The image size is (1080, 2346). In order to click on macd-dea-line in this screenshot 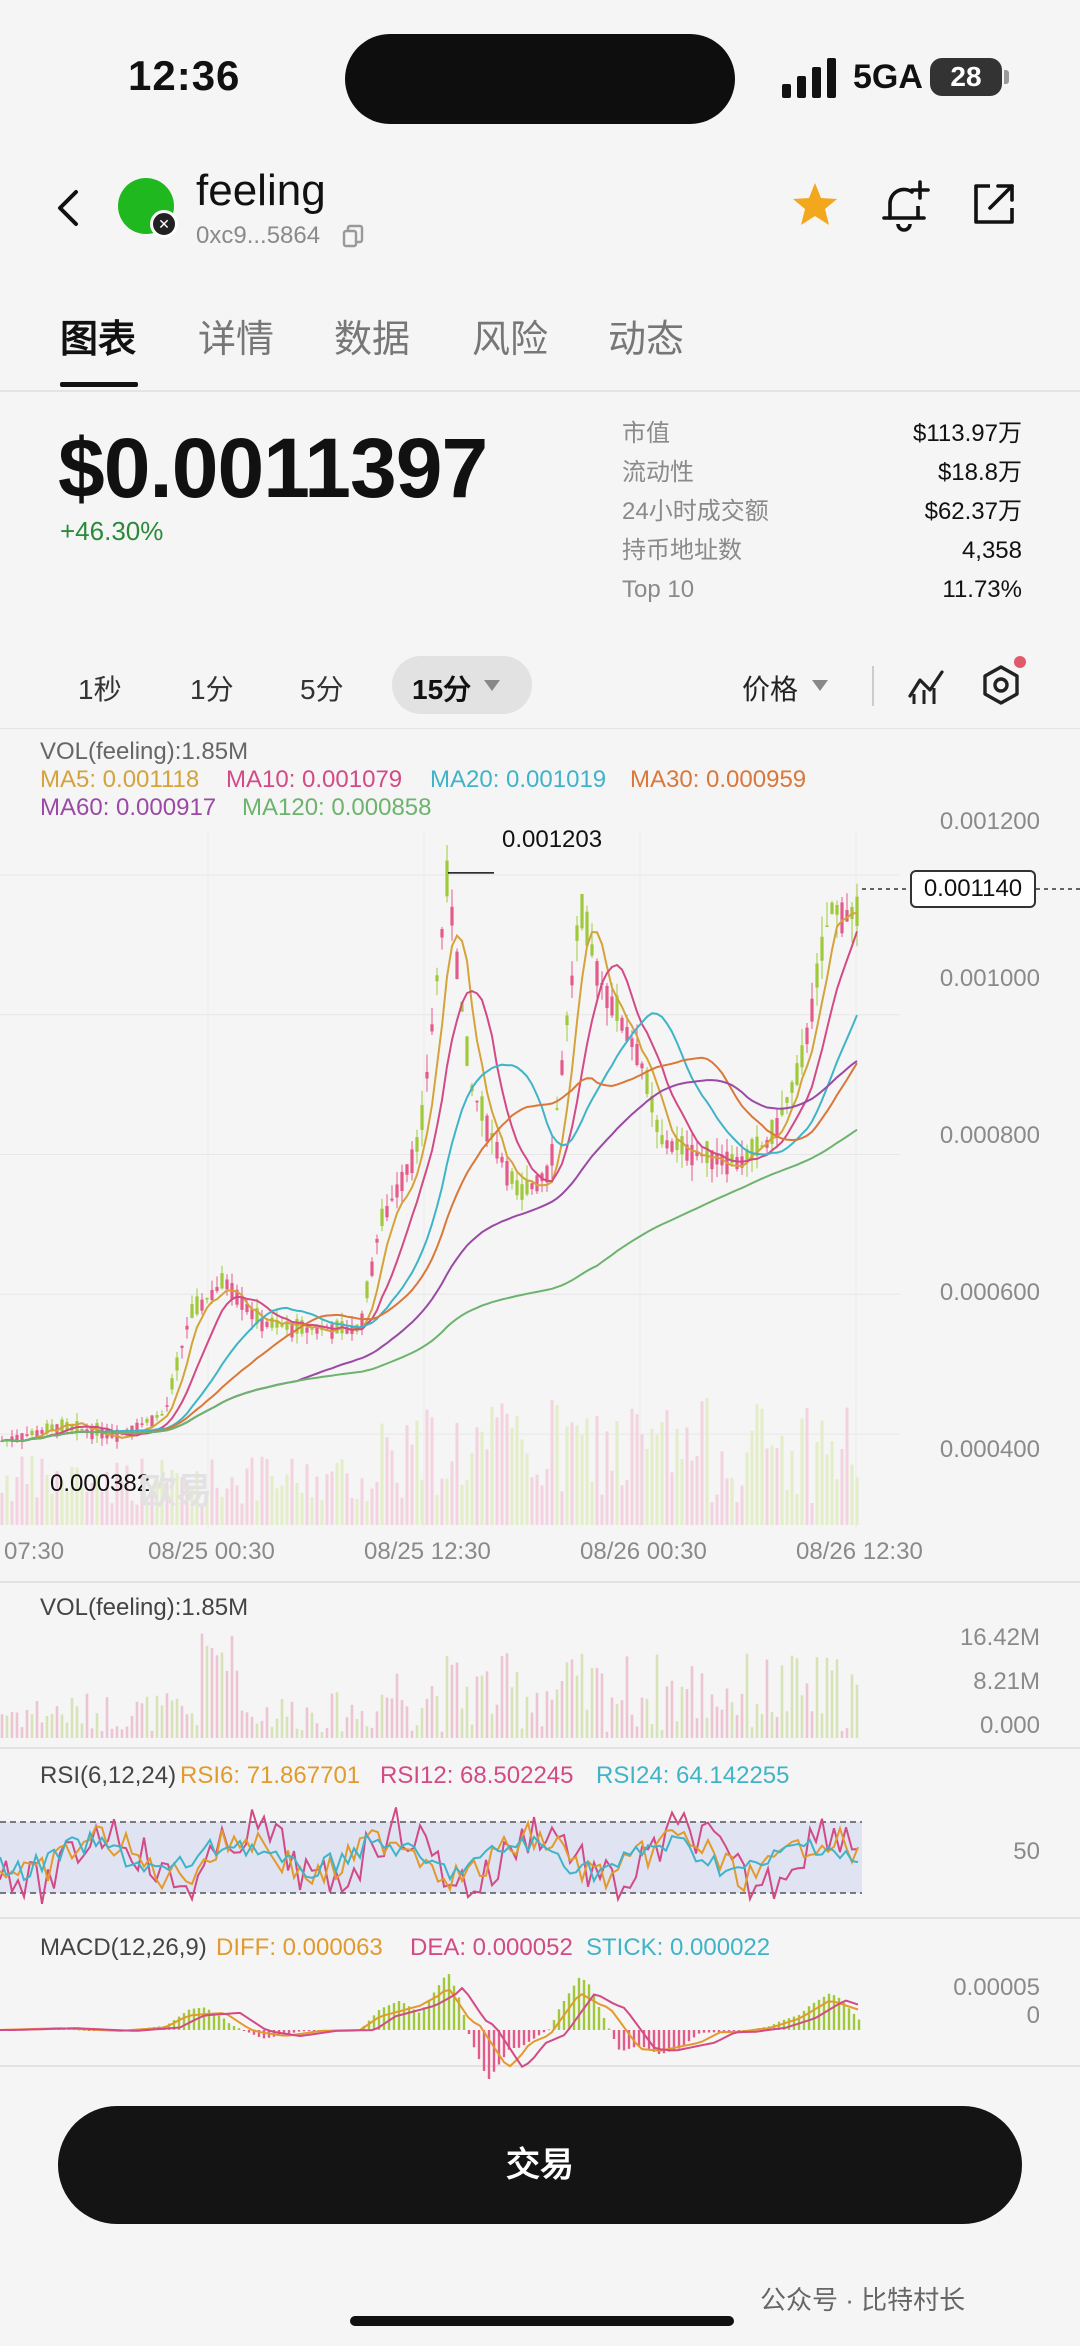, I will do `click(429, 2027)`.